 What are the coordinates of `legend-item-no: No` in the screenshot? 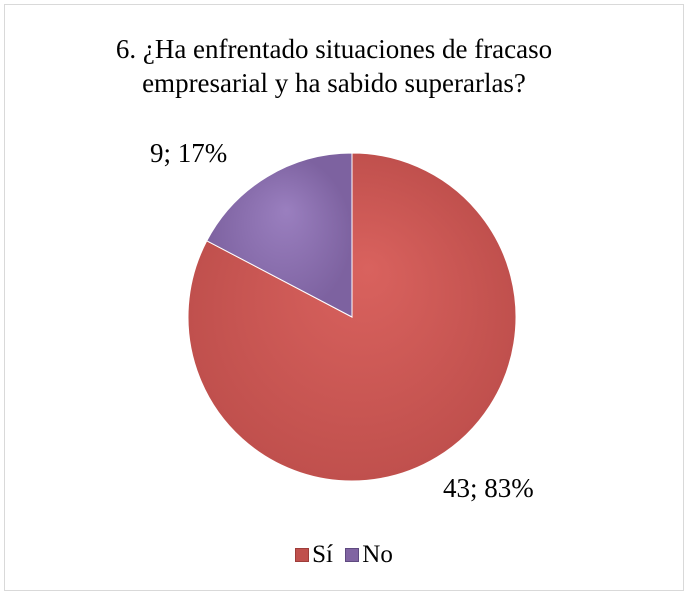 It's located at (369, 555).